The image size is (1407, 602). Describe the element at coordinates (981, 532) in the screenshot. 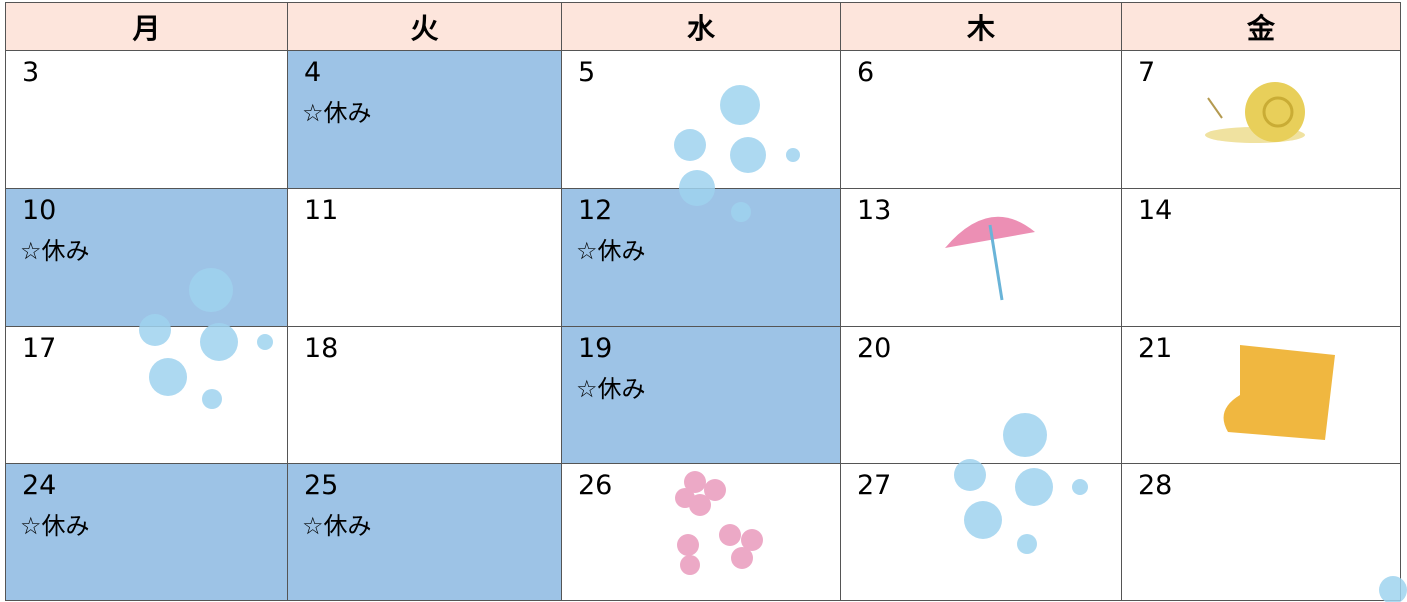

I see `day-cell: 27` at that location.